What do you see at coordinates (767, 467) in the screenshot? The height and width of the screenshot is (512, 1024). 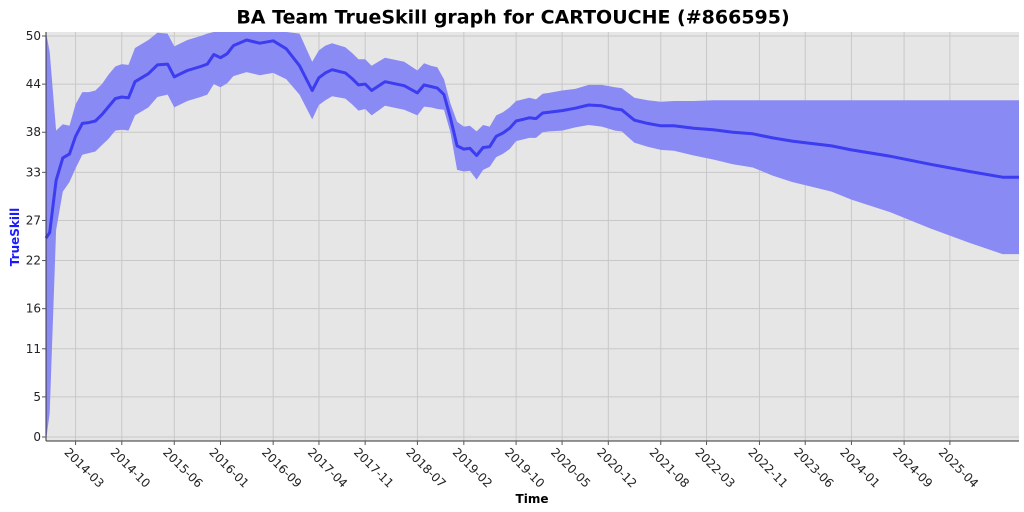 I see `x-tick-label: 2022-11` at bounding box center [767, 467].